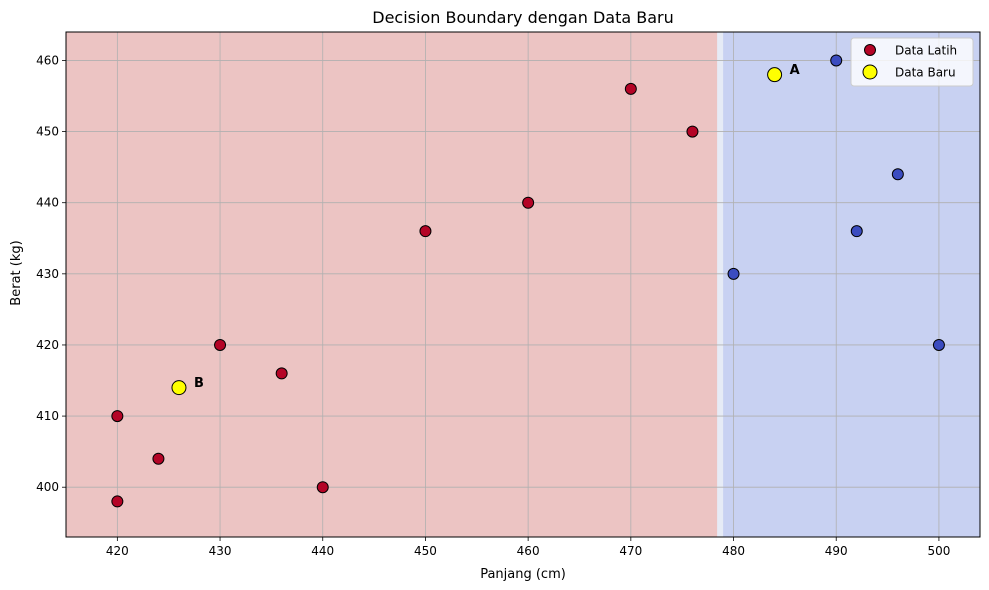  What do you see at coordinates (47, 416) in the screenshot?
I see `y-tick-label: 410` at bounding box center [47, 416].